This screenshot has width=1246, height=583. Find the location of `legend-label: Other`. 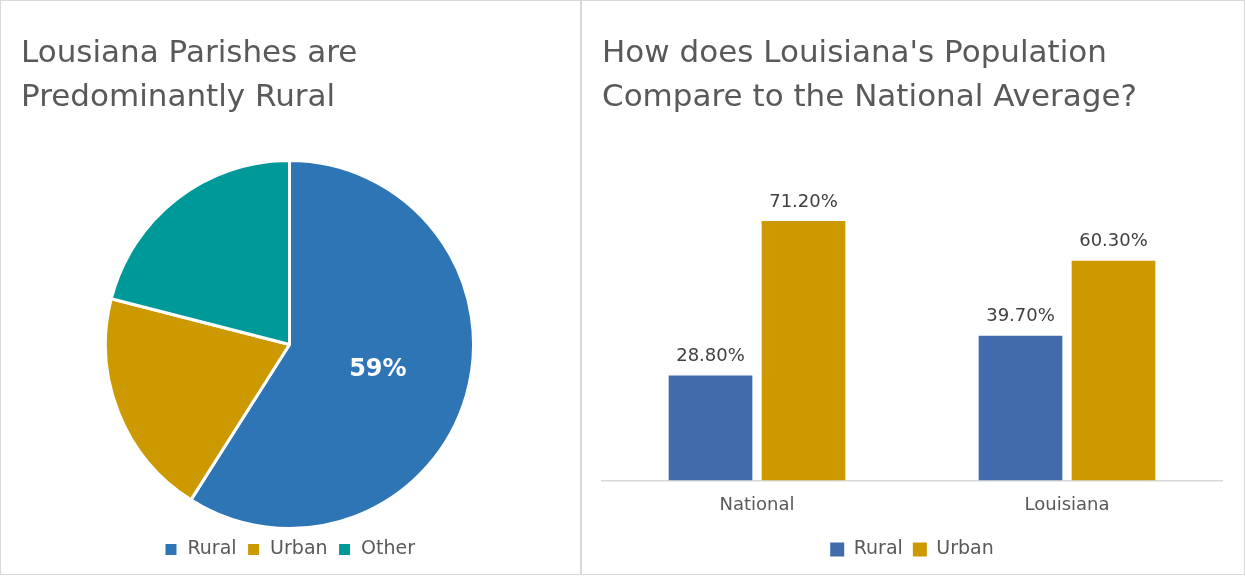

legend-label: Other is located at coordinates (388, 547).